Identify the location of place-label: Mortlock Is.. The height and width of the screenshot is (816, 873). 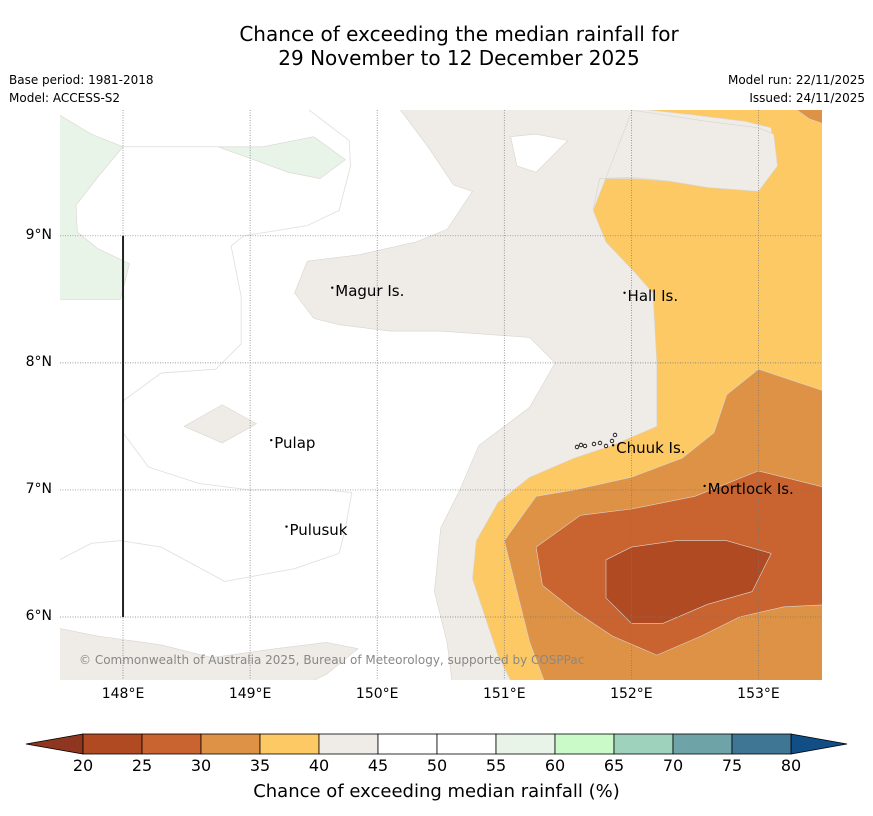
(750, 488).